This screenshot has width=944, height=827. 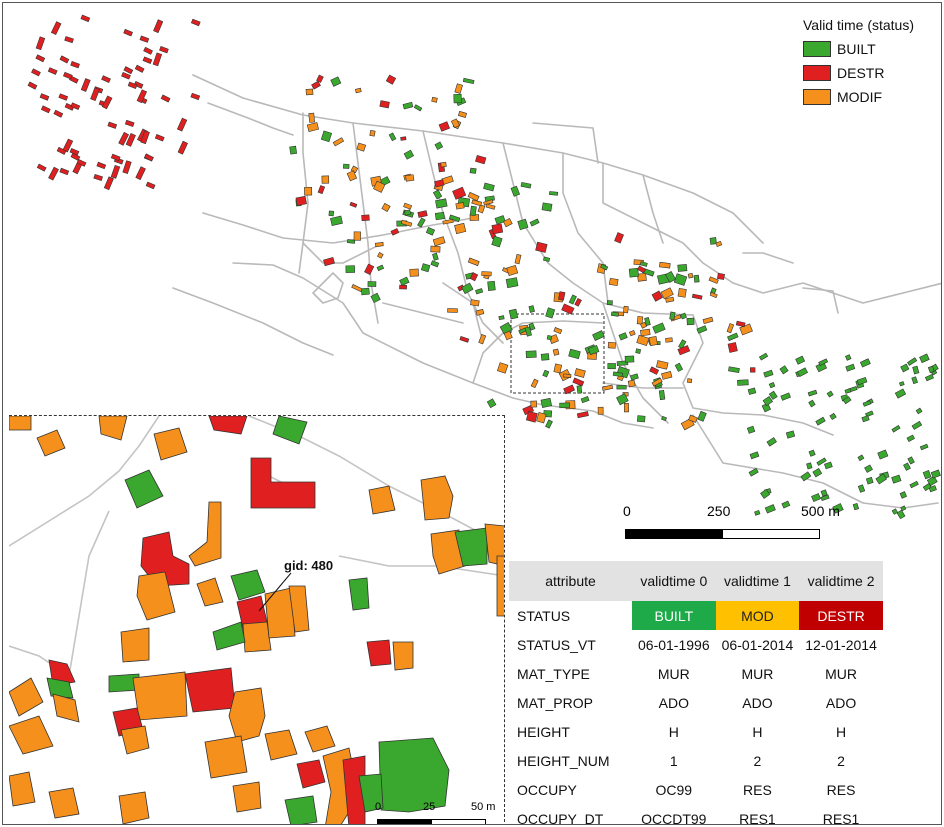 I want to click on cell-v0: MUR, so click(x=673, y=673).